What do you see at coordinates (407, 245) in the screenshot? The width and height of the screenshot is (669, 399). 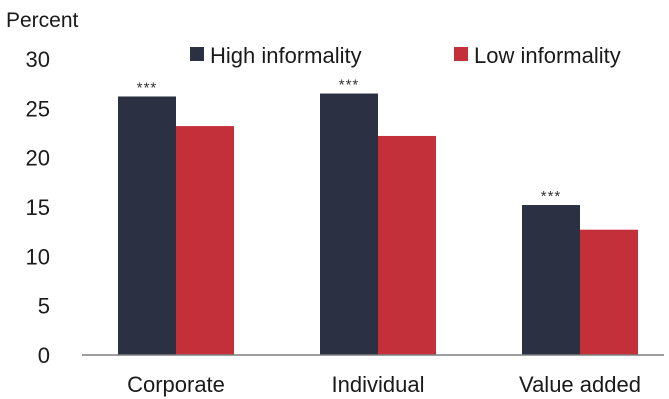 I see `bar-low-informality-individual` at bounding box center [407, 245].